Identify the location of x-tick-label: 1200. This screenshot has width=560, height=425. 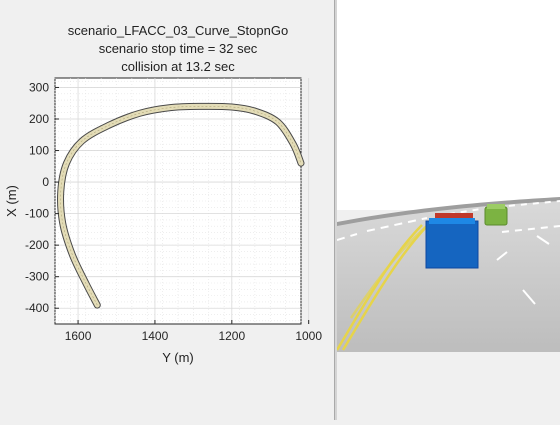
(231, 336).